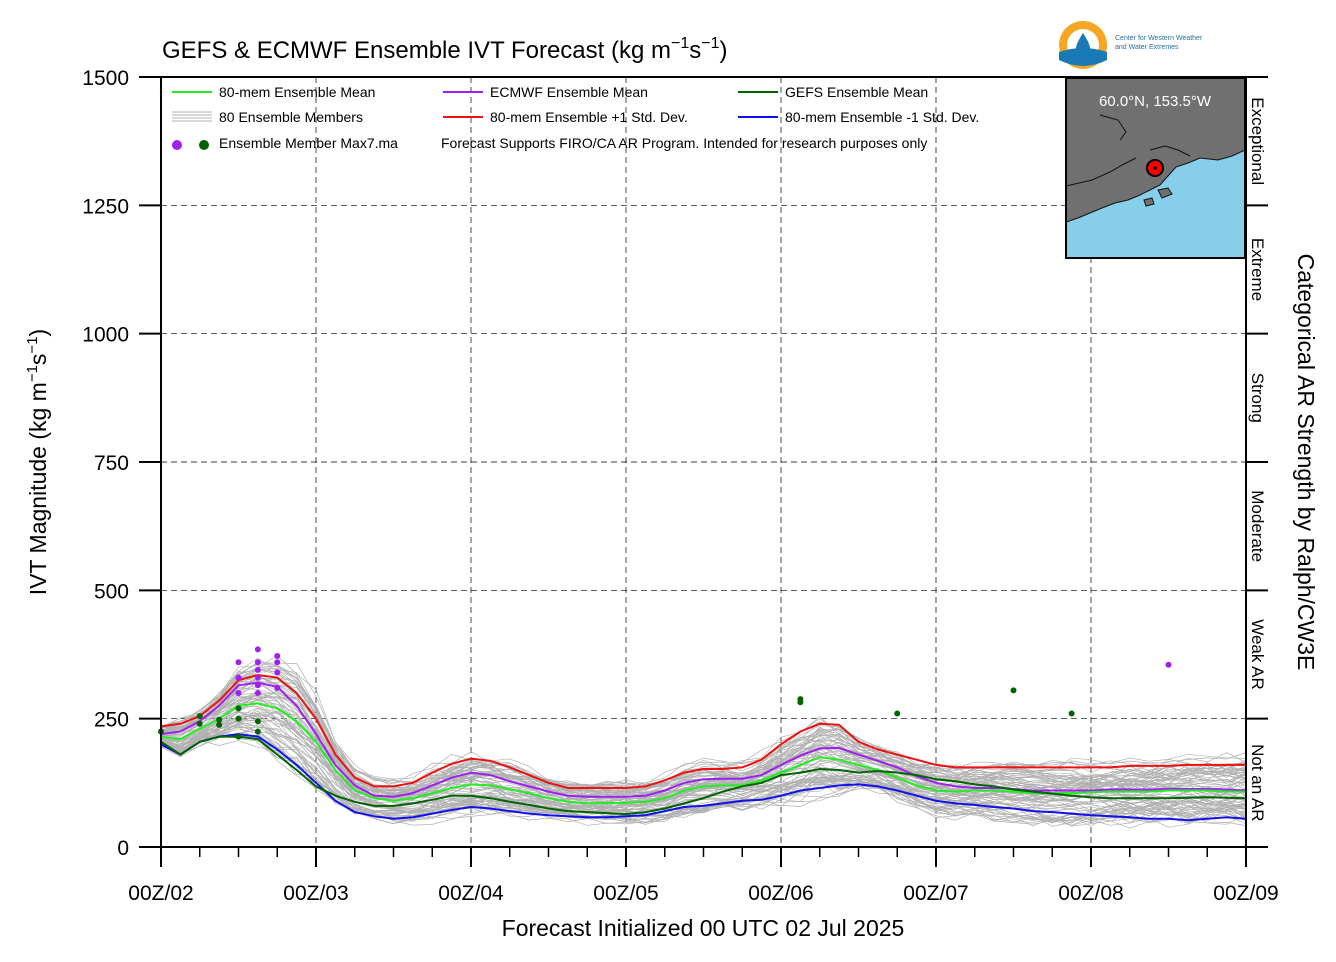 The image size is (1336, 962). I want to click on legend-swatch-members, so click(192, 116).